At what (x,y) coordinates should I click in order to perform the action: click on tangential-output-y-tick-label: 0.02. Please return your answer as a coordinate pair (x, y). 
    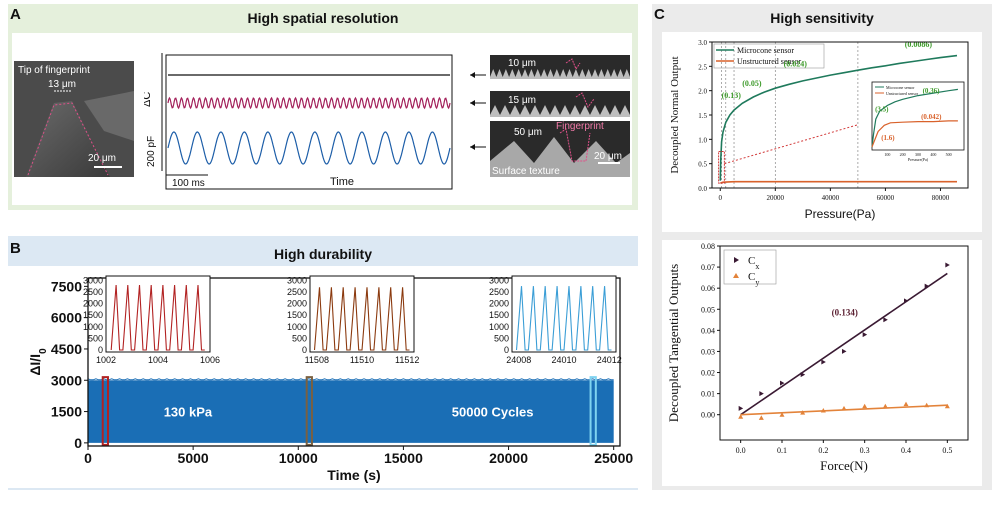
    Looking at the image, I should click on (708, 373).